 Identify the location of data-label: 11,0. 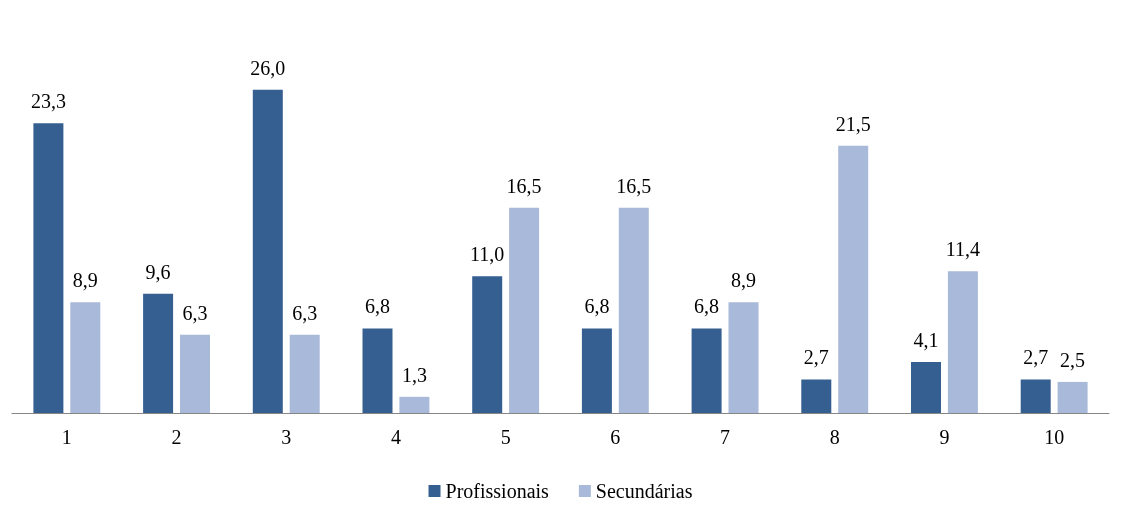
(487, 254).